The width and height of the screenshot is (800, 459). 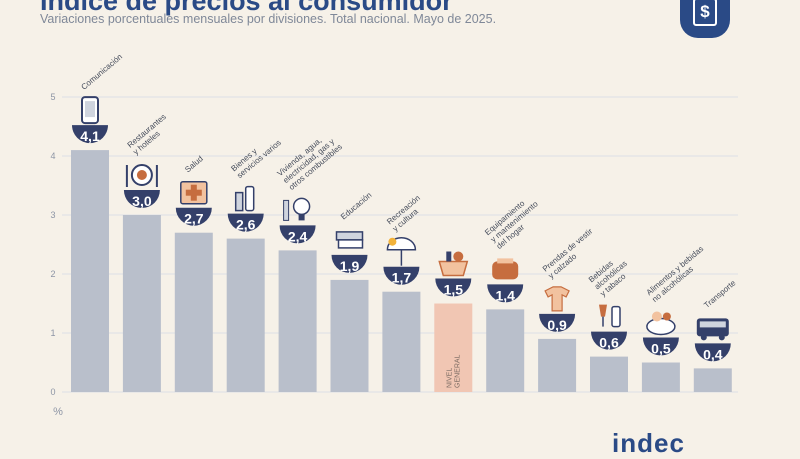 I want to click on value-label: 4,1, so click(x=90, y=136).